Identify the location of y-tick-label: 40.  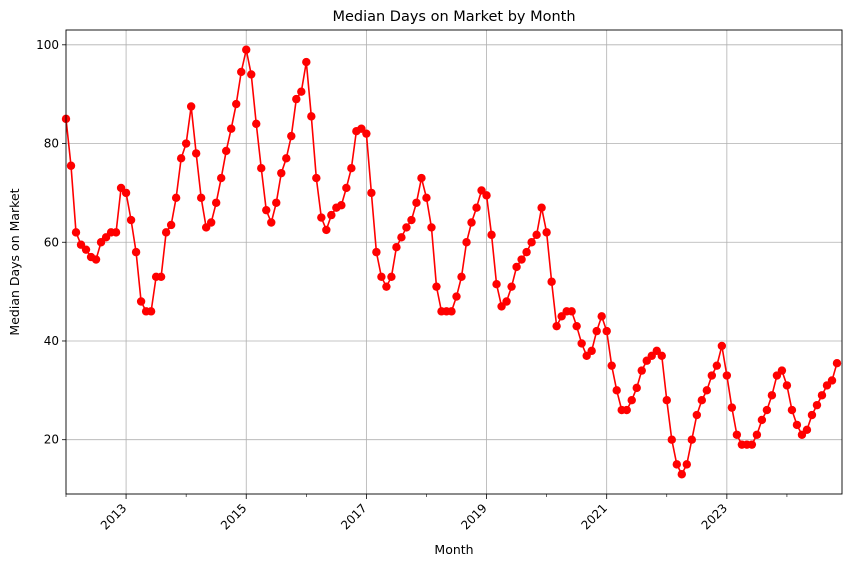
(51, 341).